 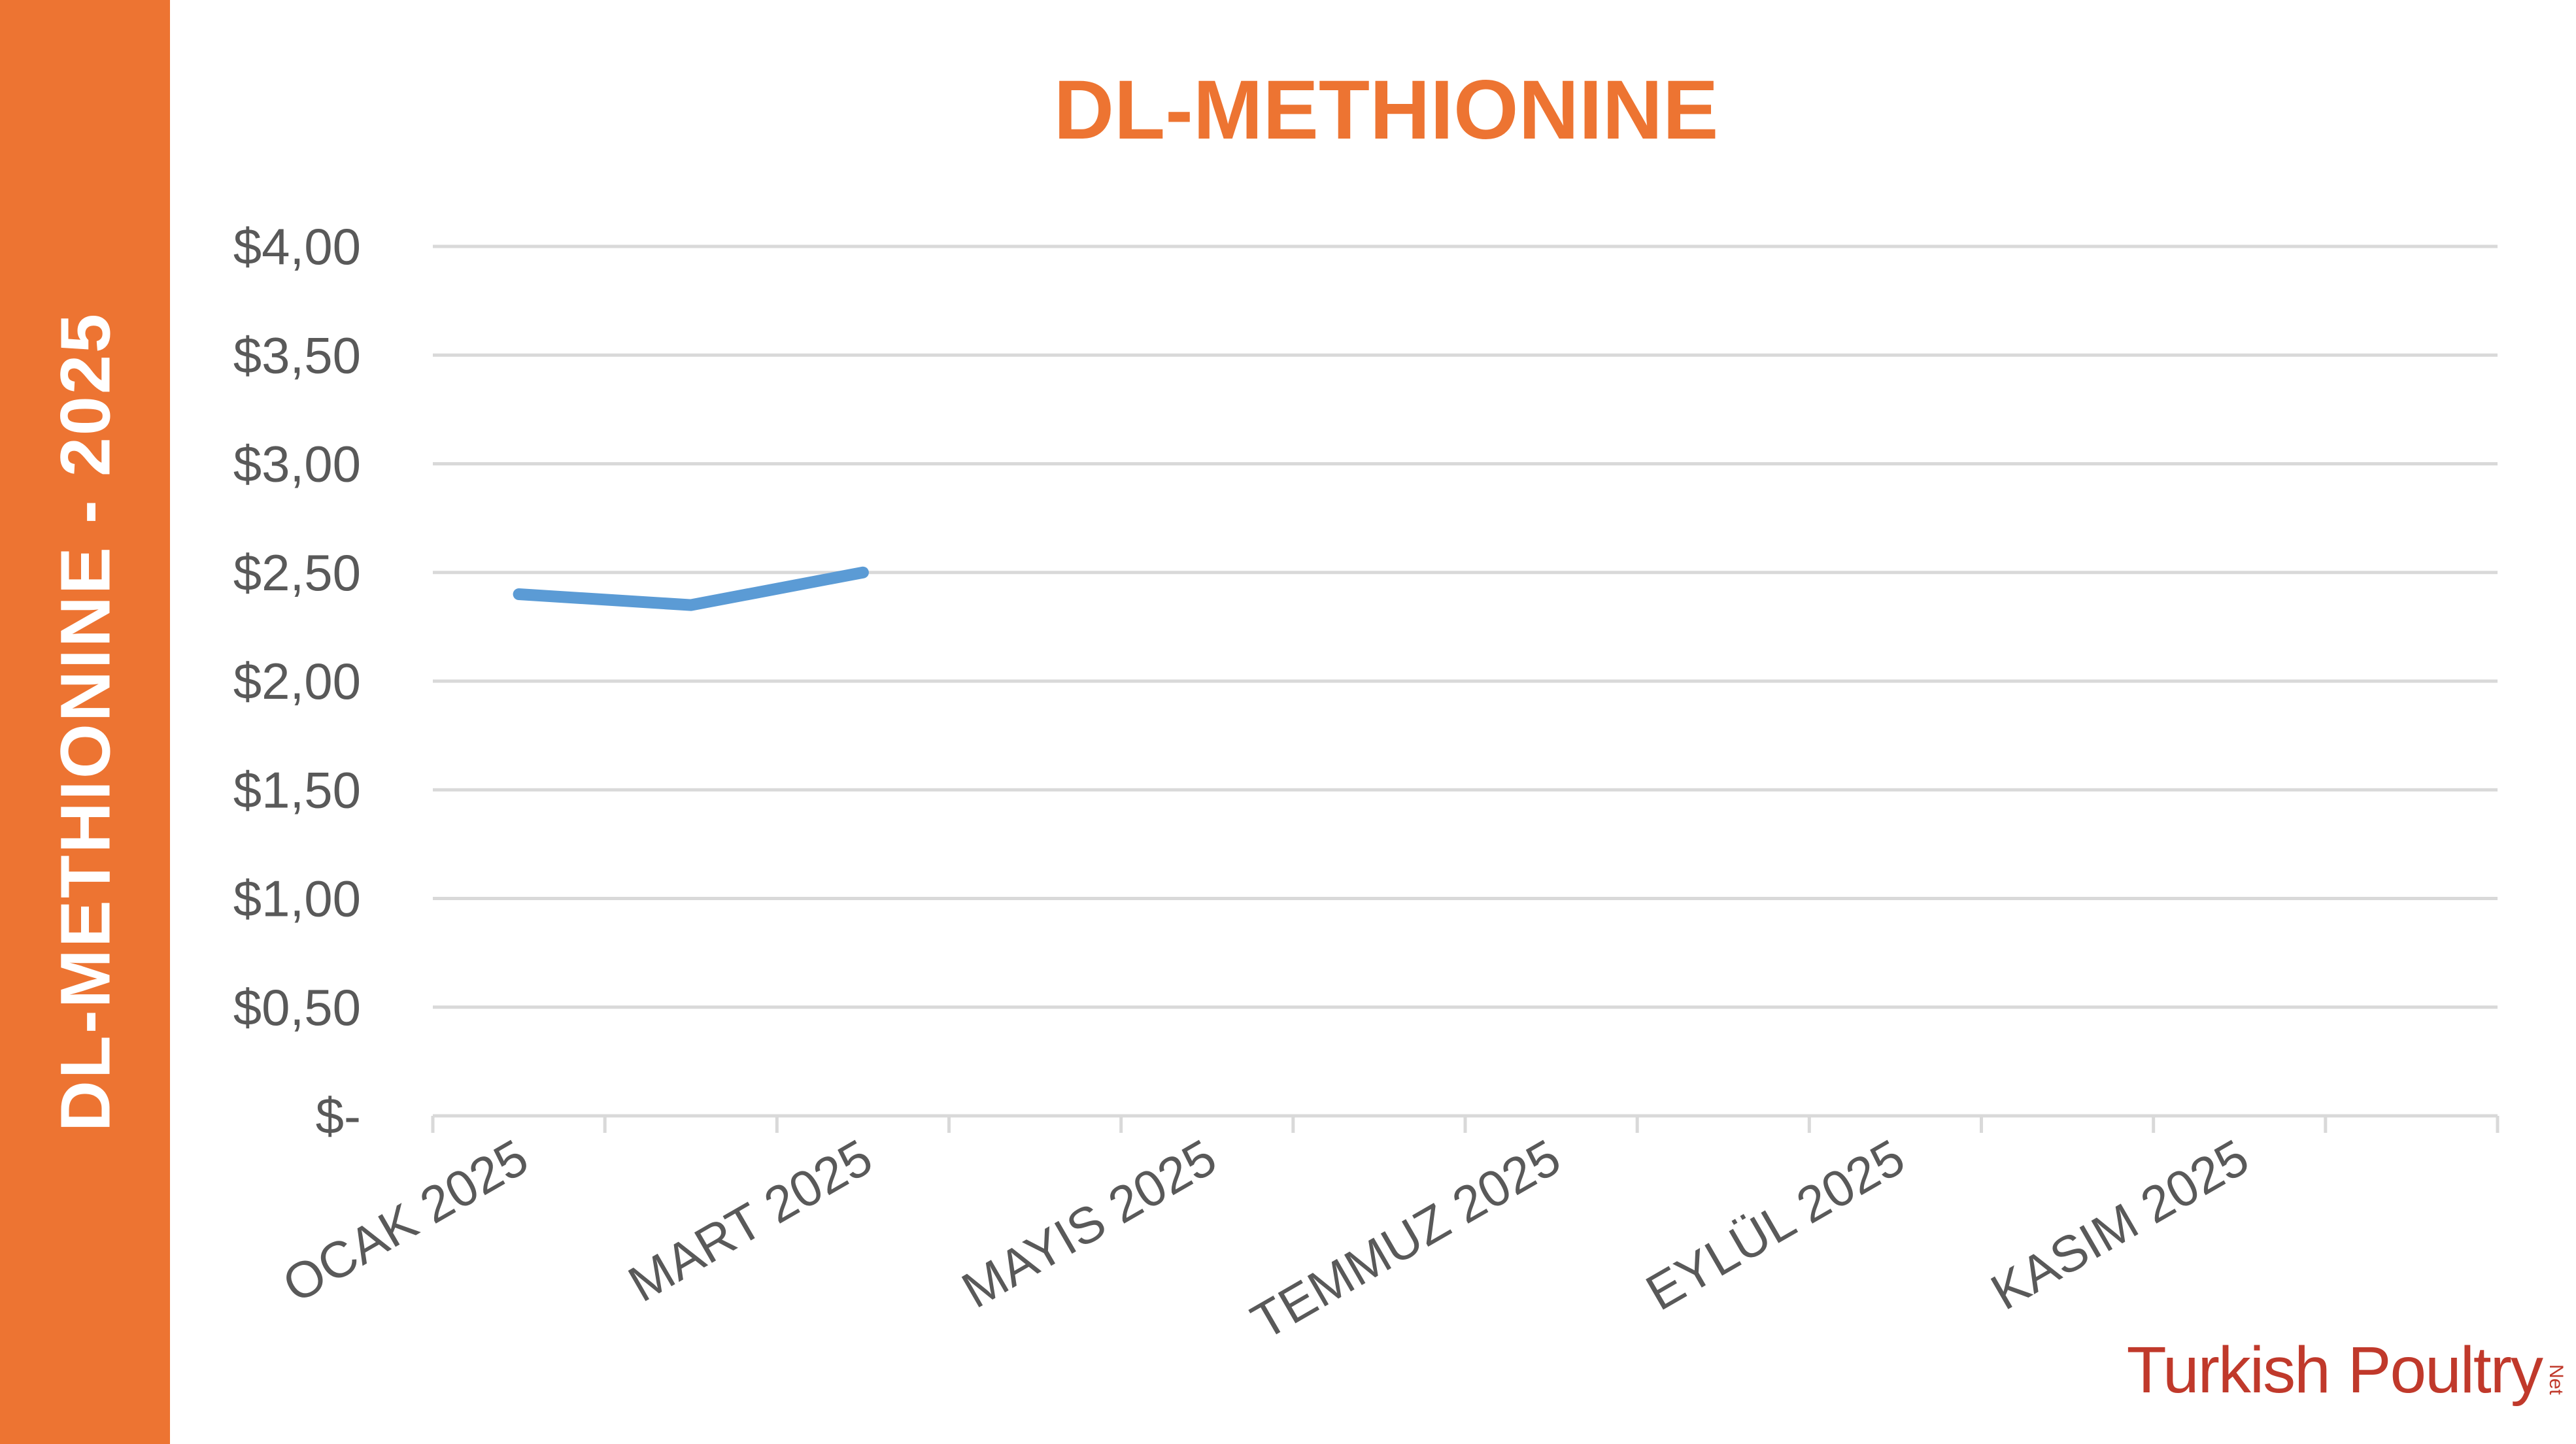 What do you see at coordinates (85, 722) in the screenshot?
I see `sidebar: DL-METHIONINE - 2025` at bounding box center [85, 722].